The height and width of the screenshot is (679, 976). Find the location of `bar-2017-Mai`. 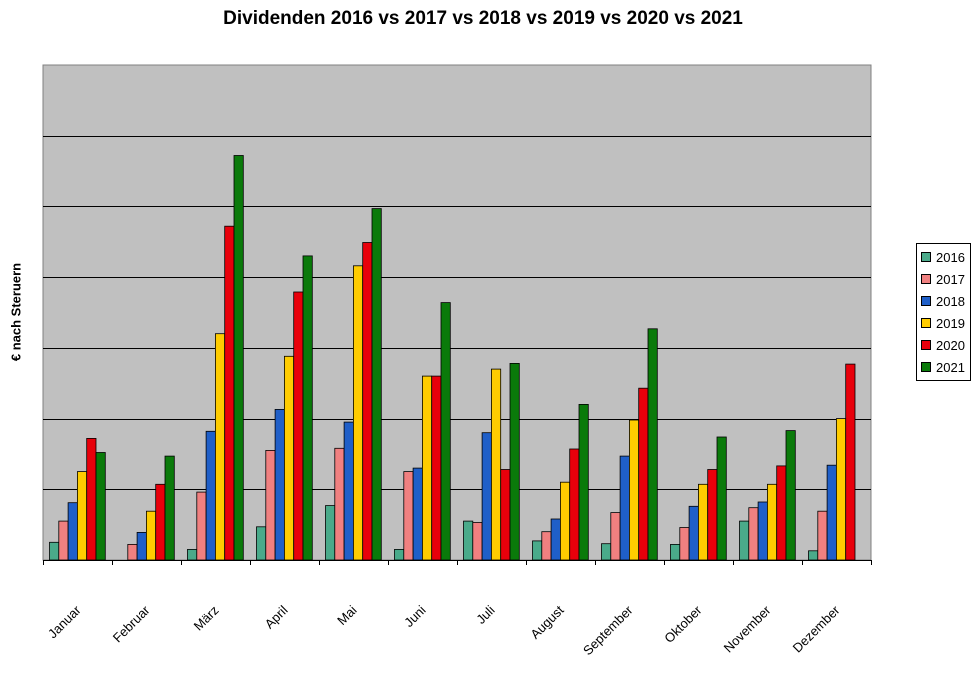

bar-2017-Mai is located at coordinates (339, 504).